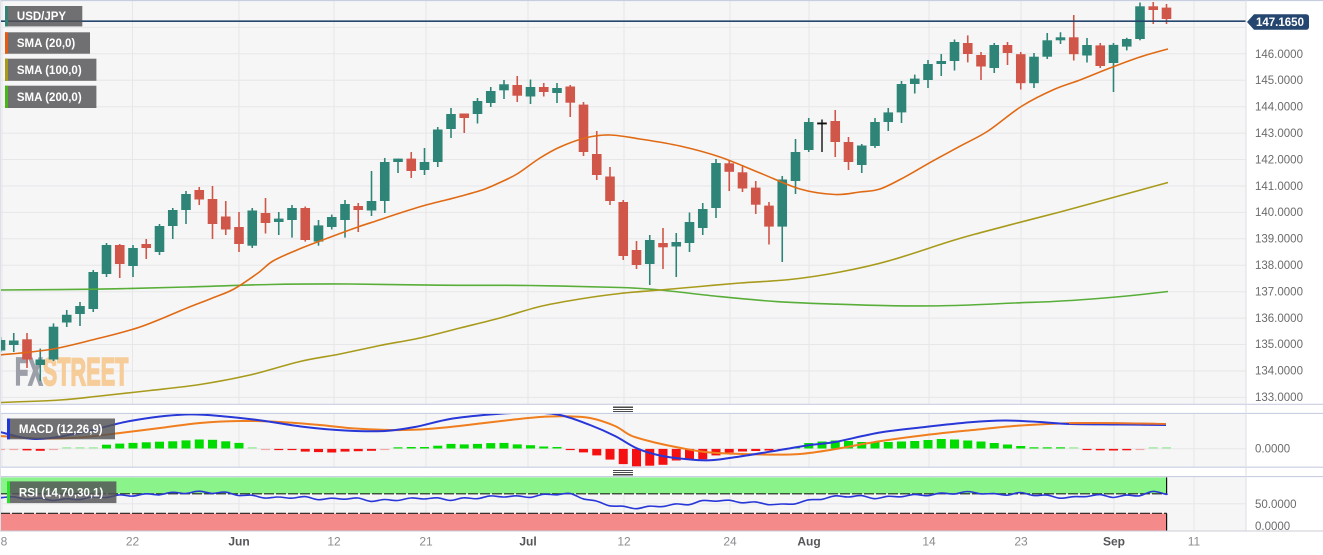  I want to click on svg-text: 138.0000, so click(1279, 266).